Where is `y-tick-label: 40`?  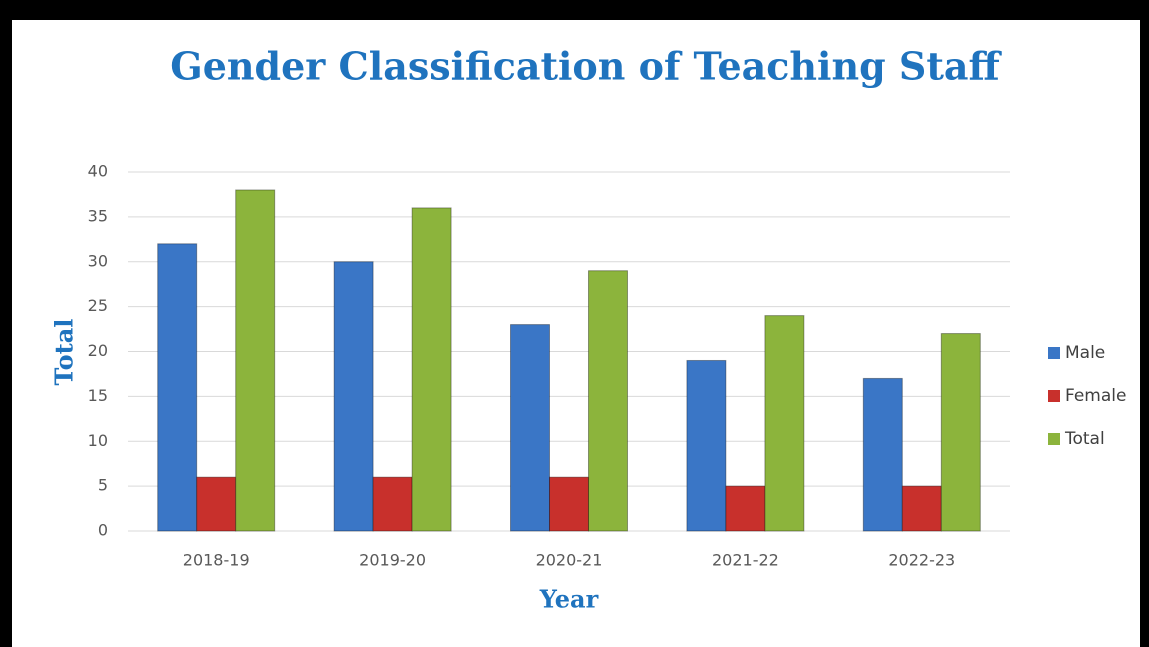
y-tick-label: 40 is located at coordinates (98, 171).